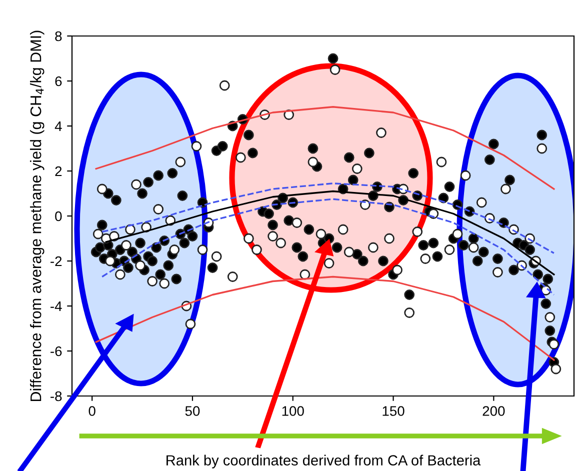 The width and height of the screenshot is (579, 471). Describe the element at coordinates (58, 126) in the screenshot. I see `y-tick-label: 4` at that location.